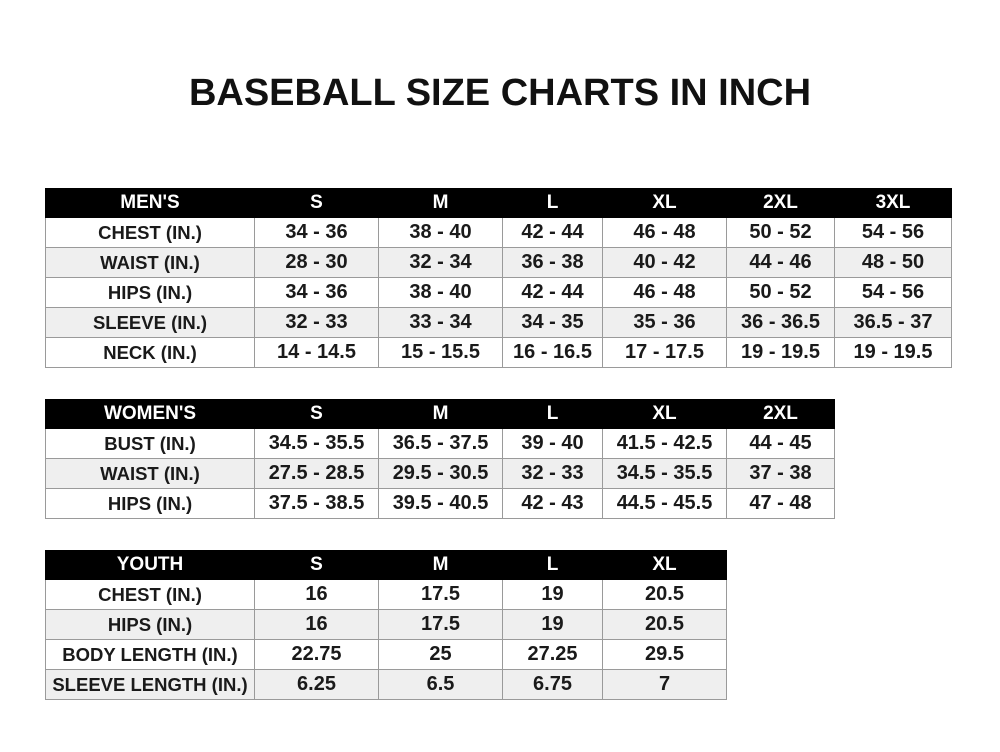 The image size is (1000, 752). What do you see at coordinates (440, 352) in the screenshot?
I see `size-value: 15 - 15.5` at bounding box center [440, 352].